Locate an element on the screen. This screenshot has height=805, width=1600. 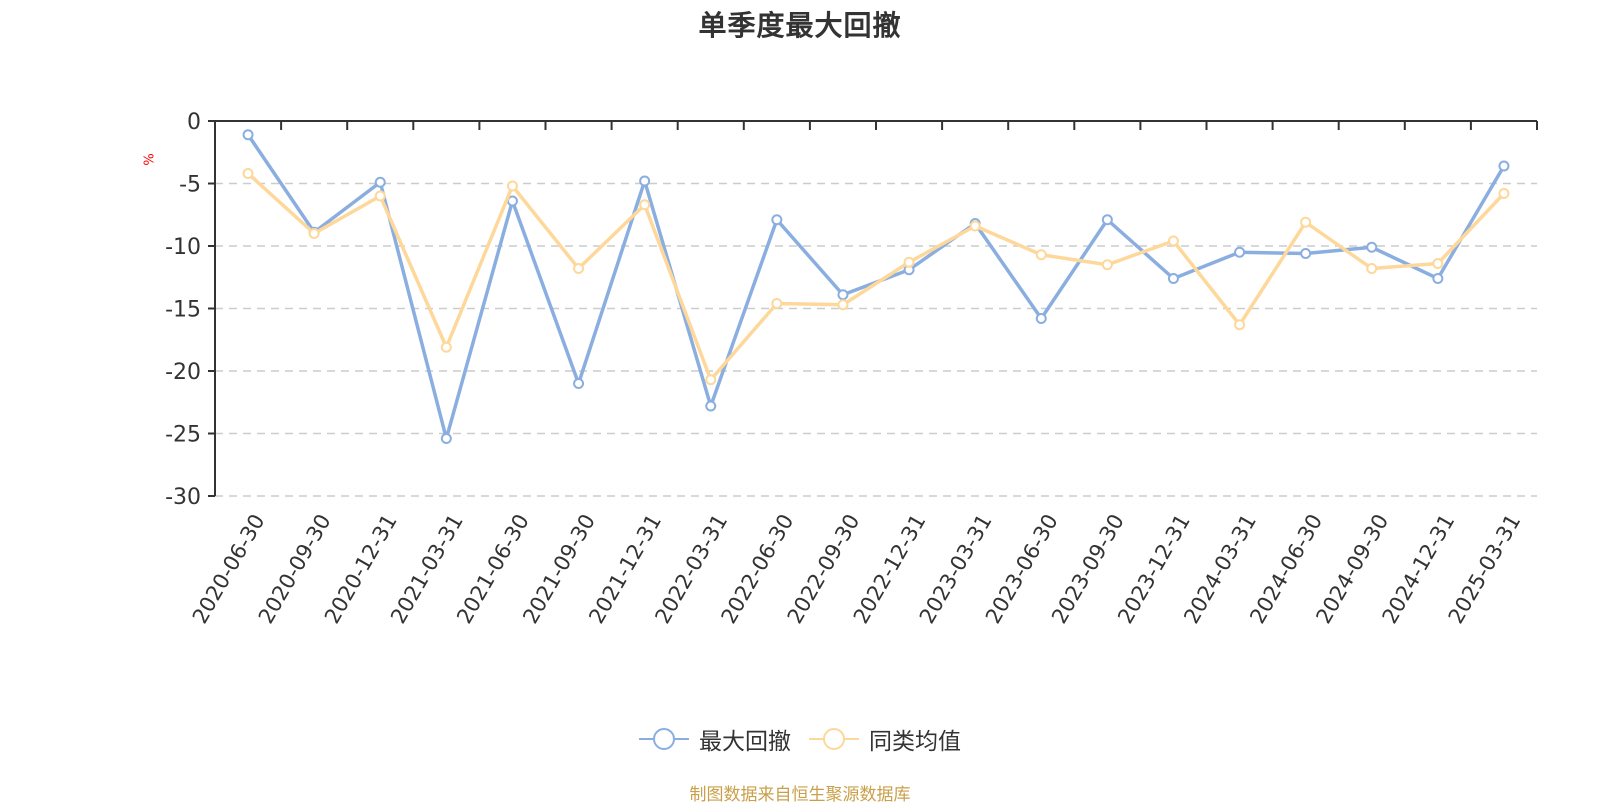
y-tick-label: -20 is located at coordinates (183, 372).